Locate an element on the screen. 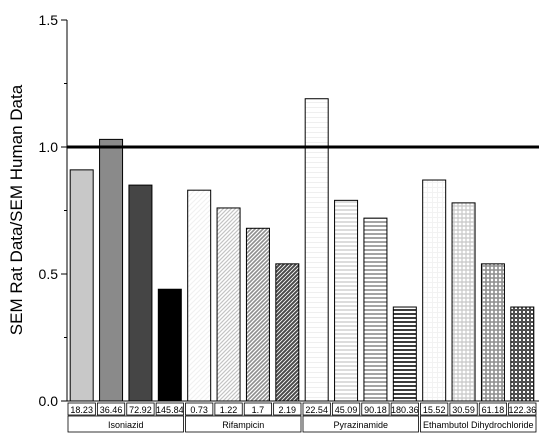 Image resolution: width=550 pixels, height=447 pixels. dose-label: 18.23 is located at coordinates (81, 410).